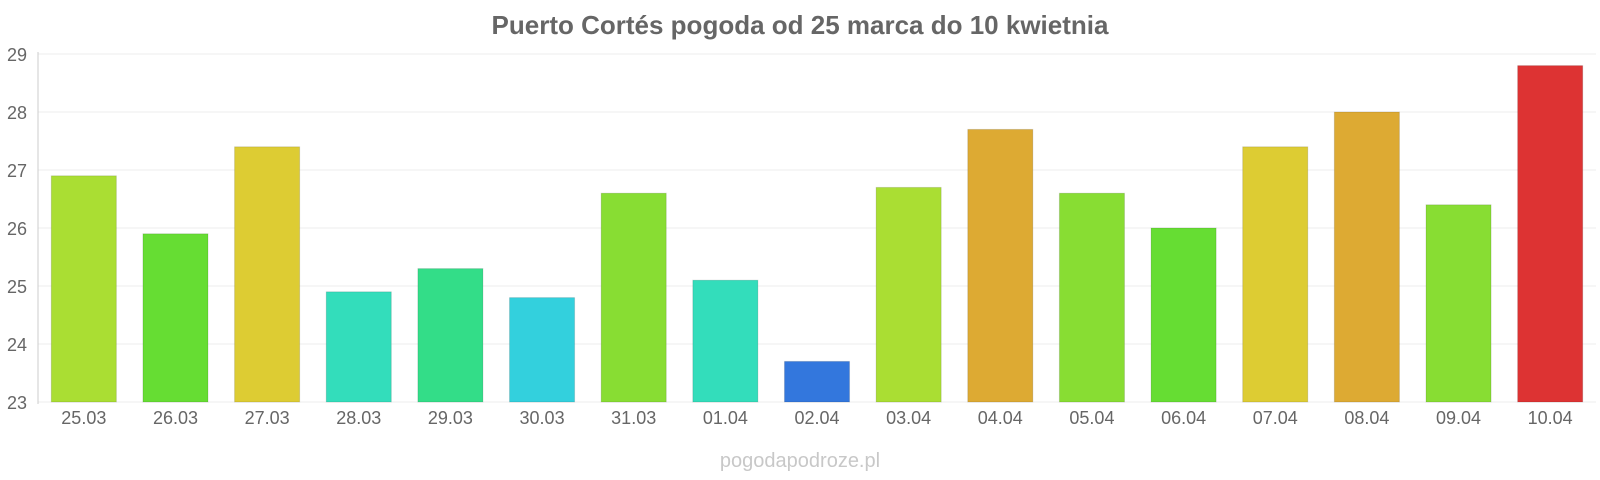 This screenshot has height=480, width=1600. Describe the element at coordinates (542, 350) in the screenshot. I see `bar-30.03` at that location.